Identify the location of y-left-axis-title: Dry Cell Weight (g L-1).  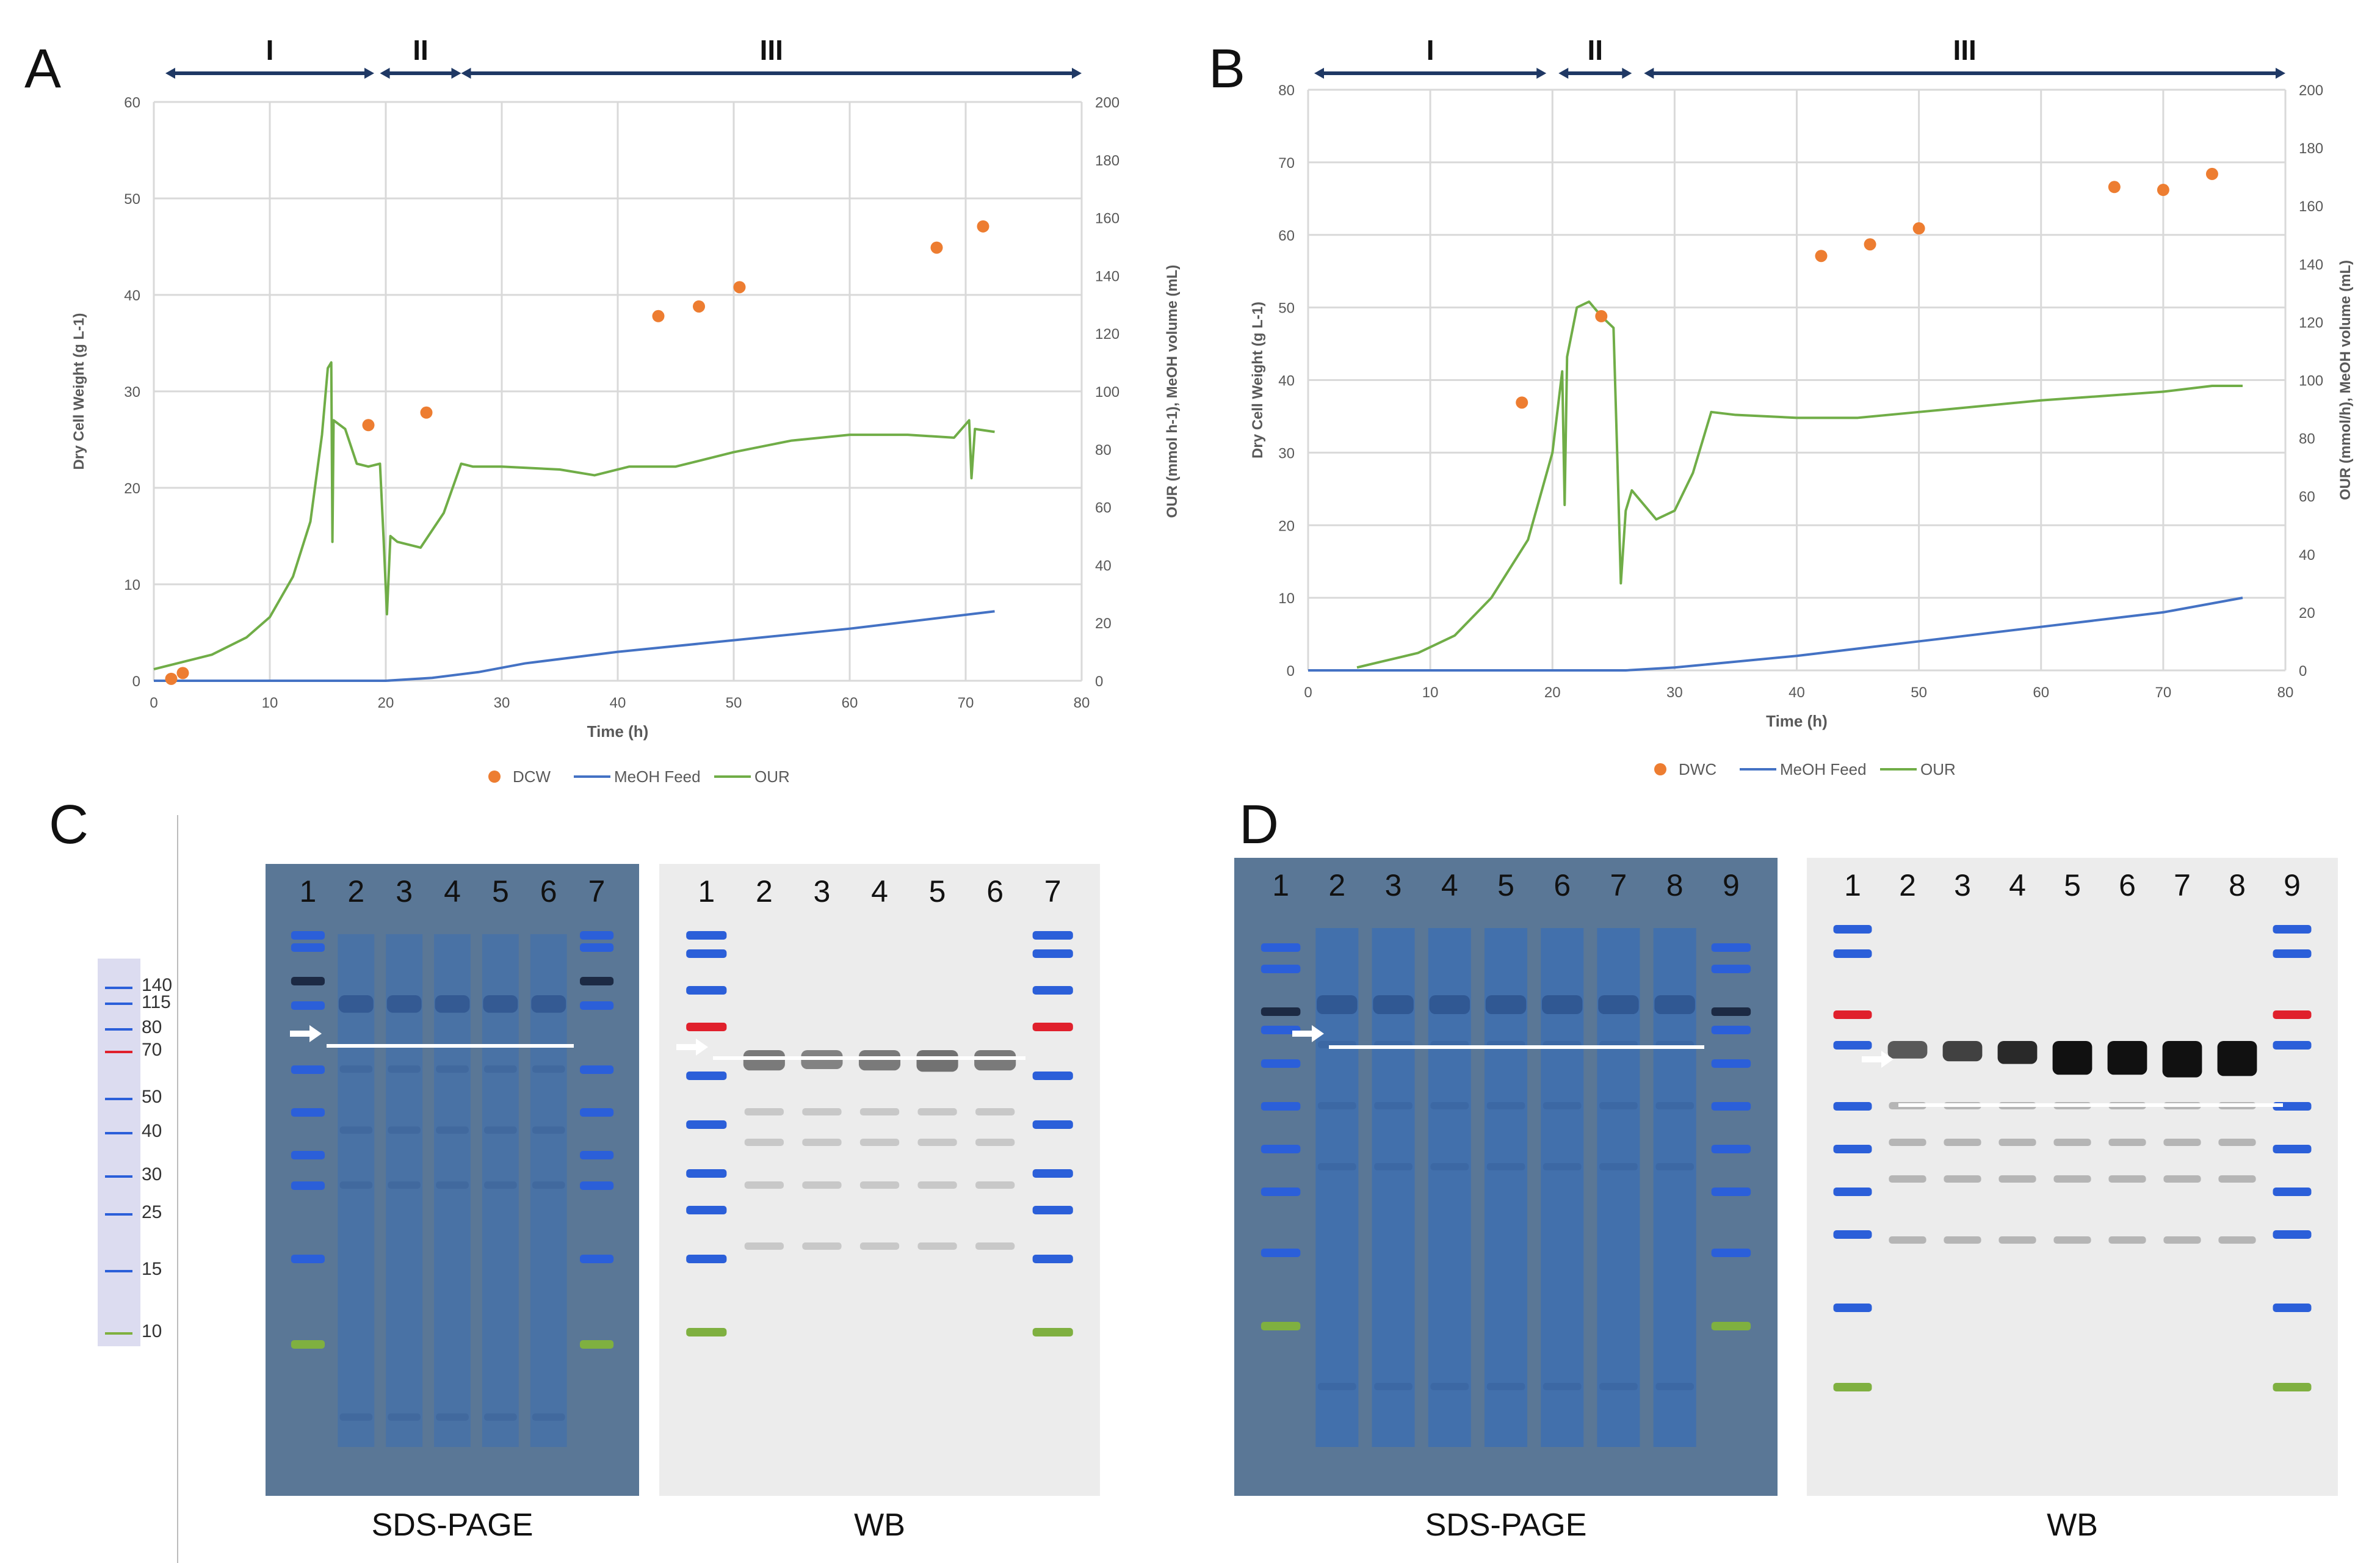
(79, 392).